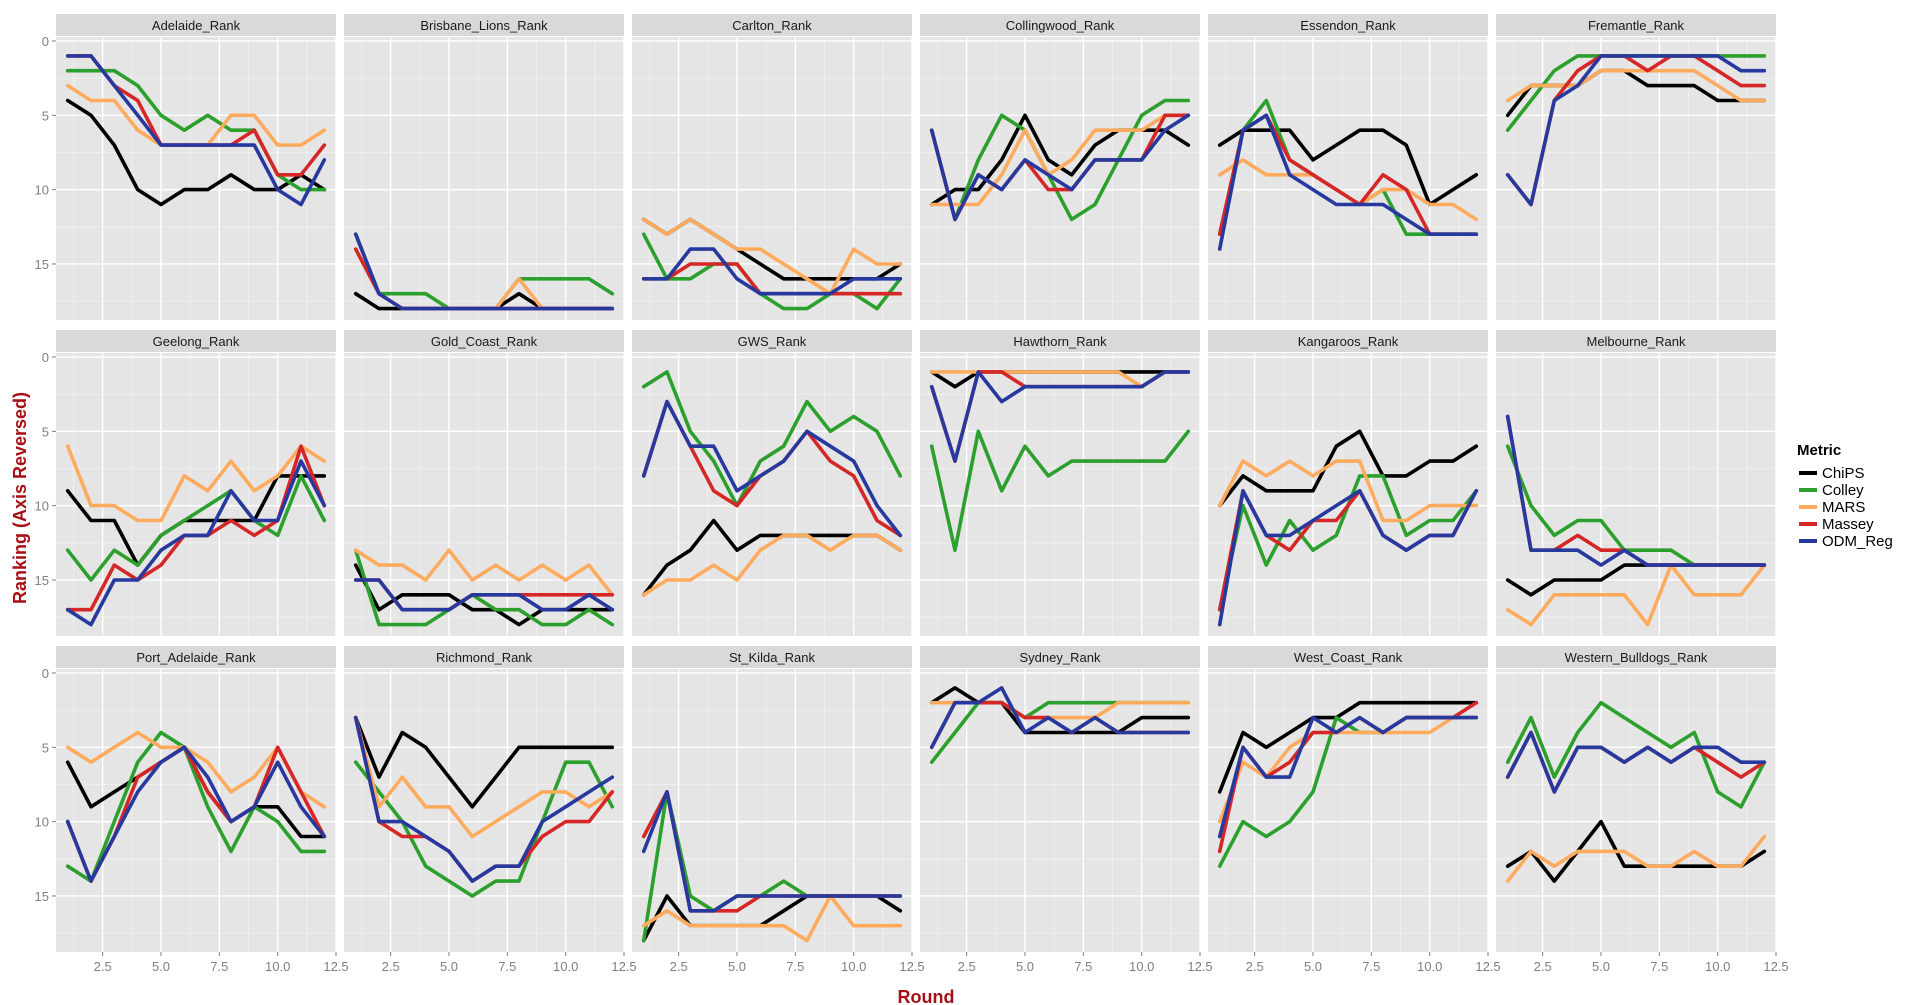 Image resolution: width=1920 pixels, height=1005 pixels. What do you see at coordinates (1819, 450) in the screenshot?
I see `legend-title: Metric` at bounding box center [1819, 450].